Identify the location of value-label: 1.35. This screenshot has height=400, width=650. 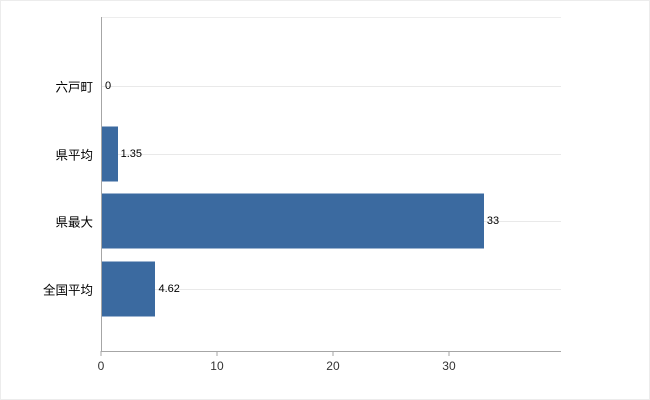
(131, 153).